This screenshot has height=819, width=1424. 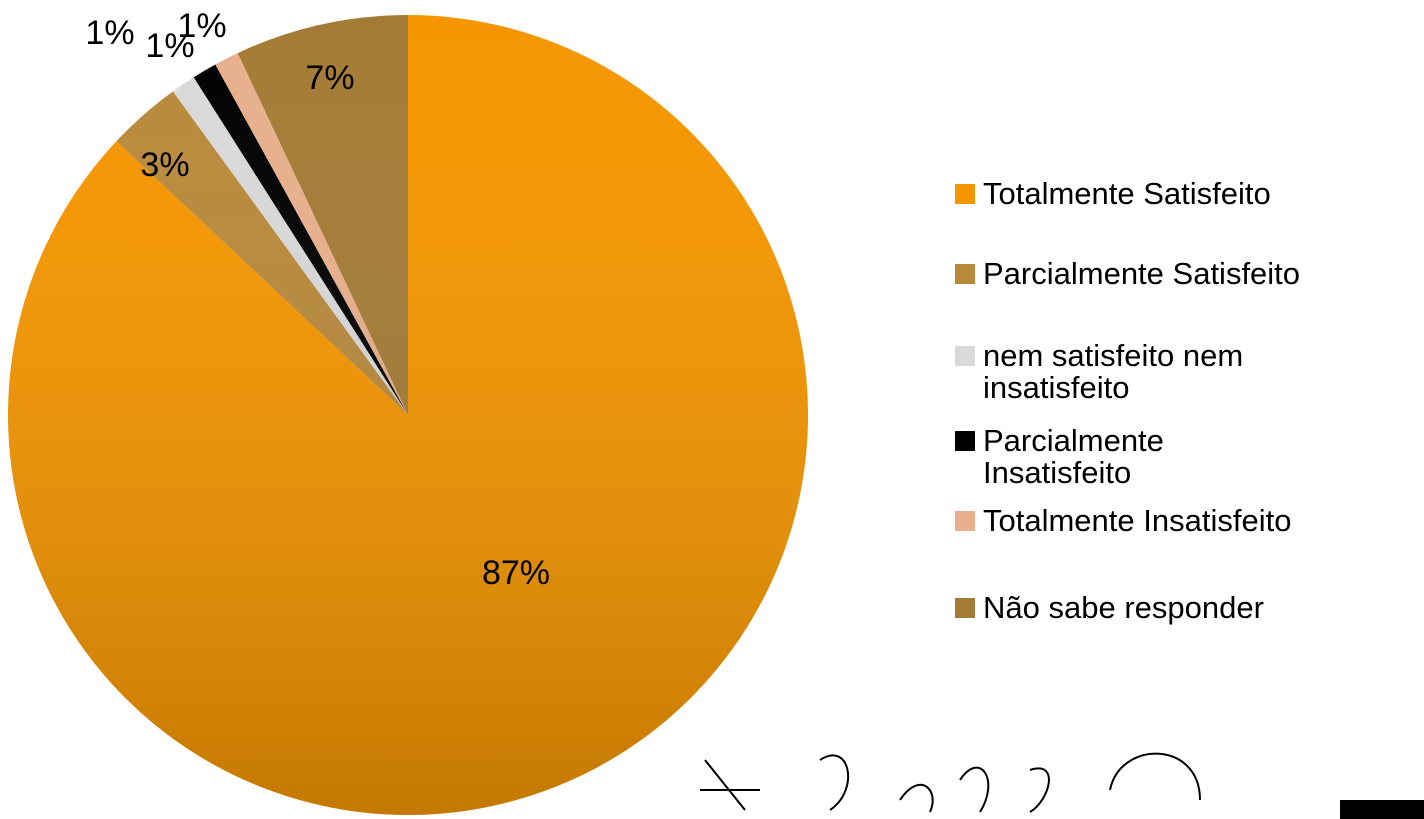 I want to click on legend-label: nem satisfeito nem insatisfeito, so click(x=1113, y=371).